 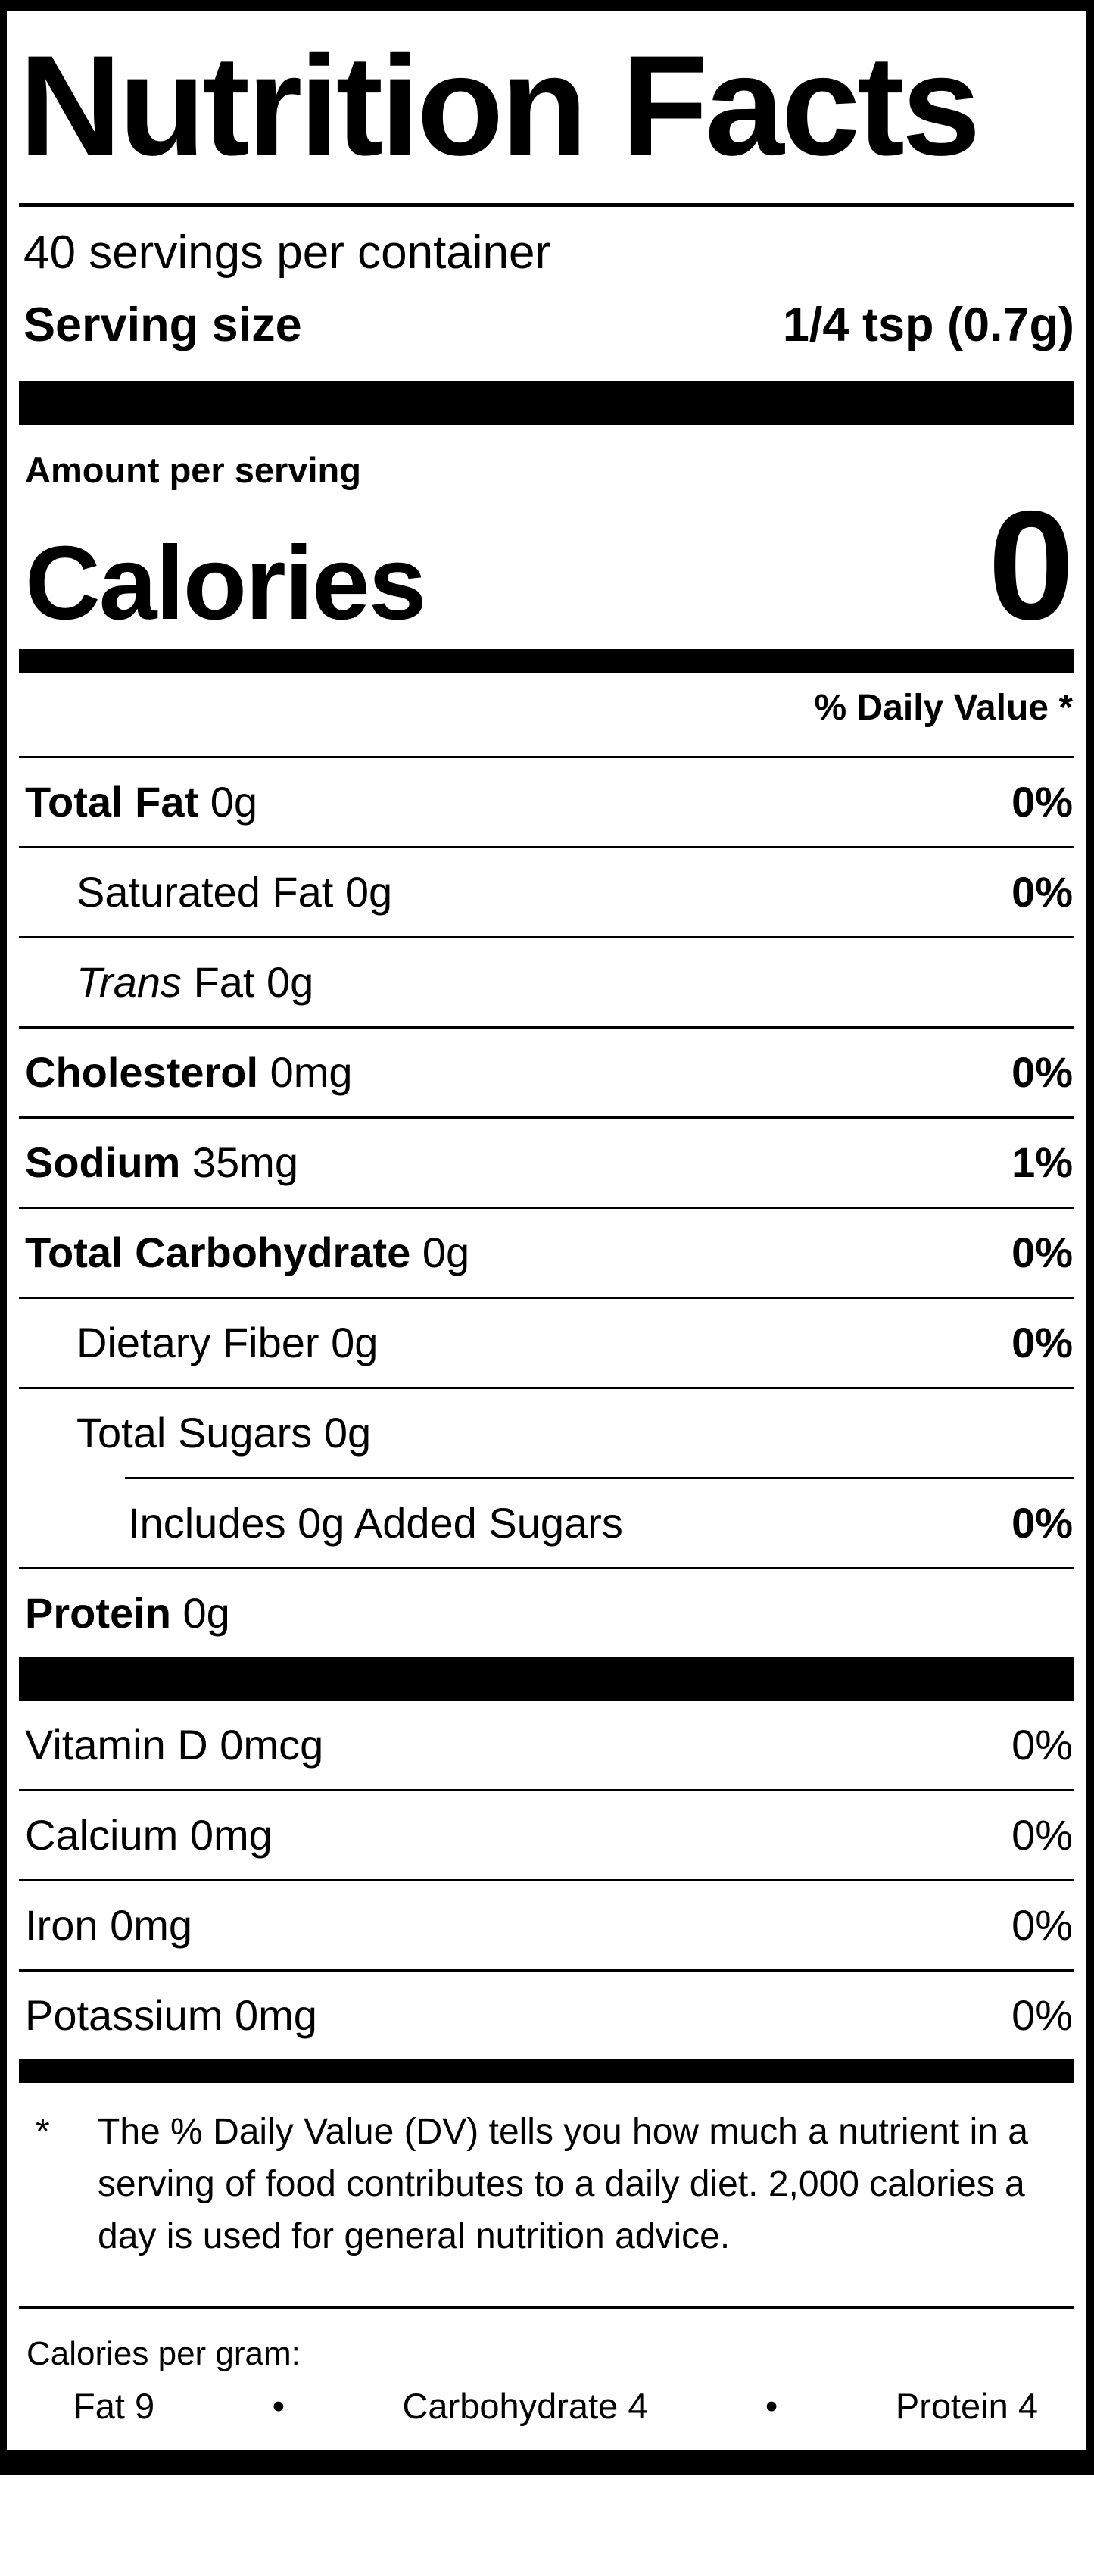 What do you see at coordinates (546, 2071) in the screenshot?
I see `footnote-separator-bar` at bounding box center [546, 2071].